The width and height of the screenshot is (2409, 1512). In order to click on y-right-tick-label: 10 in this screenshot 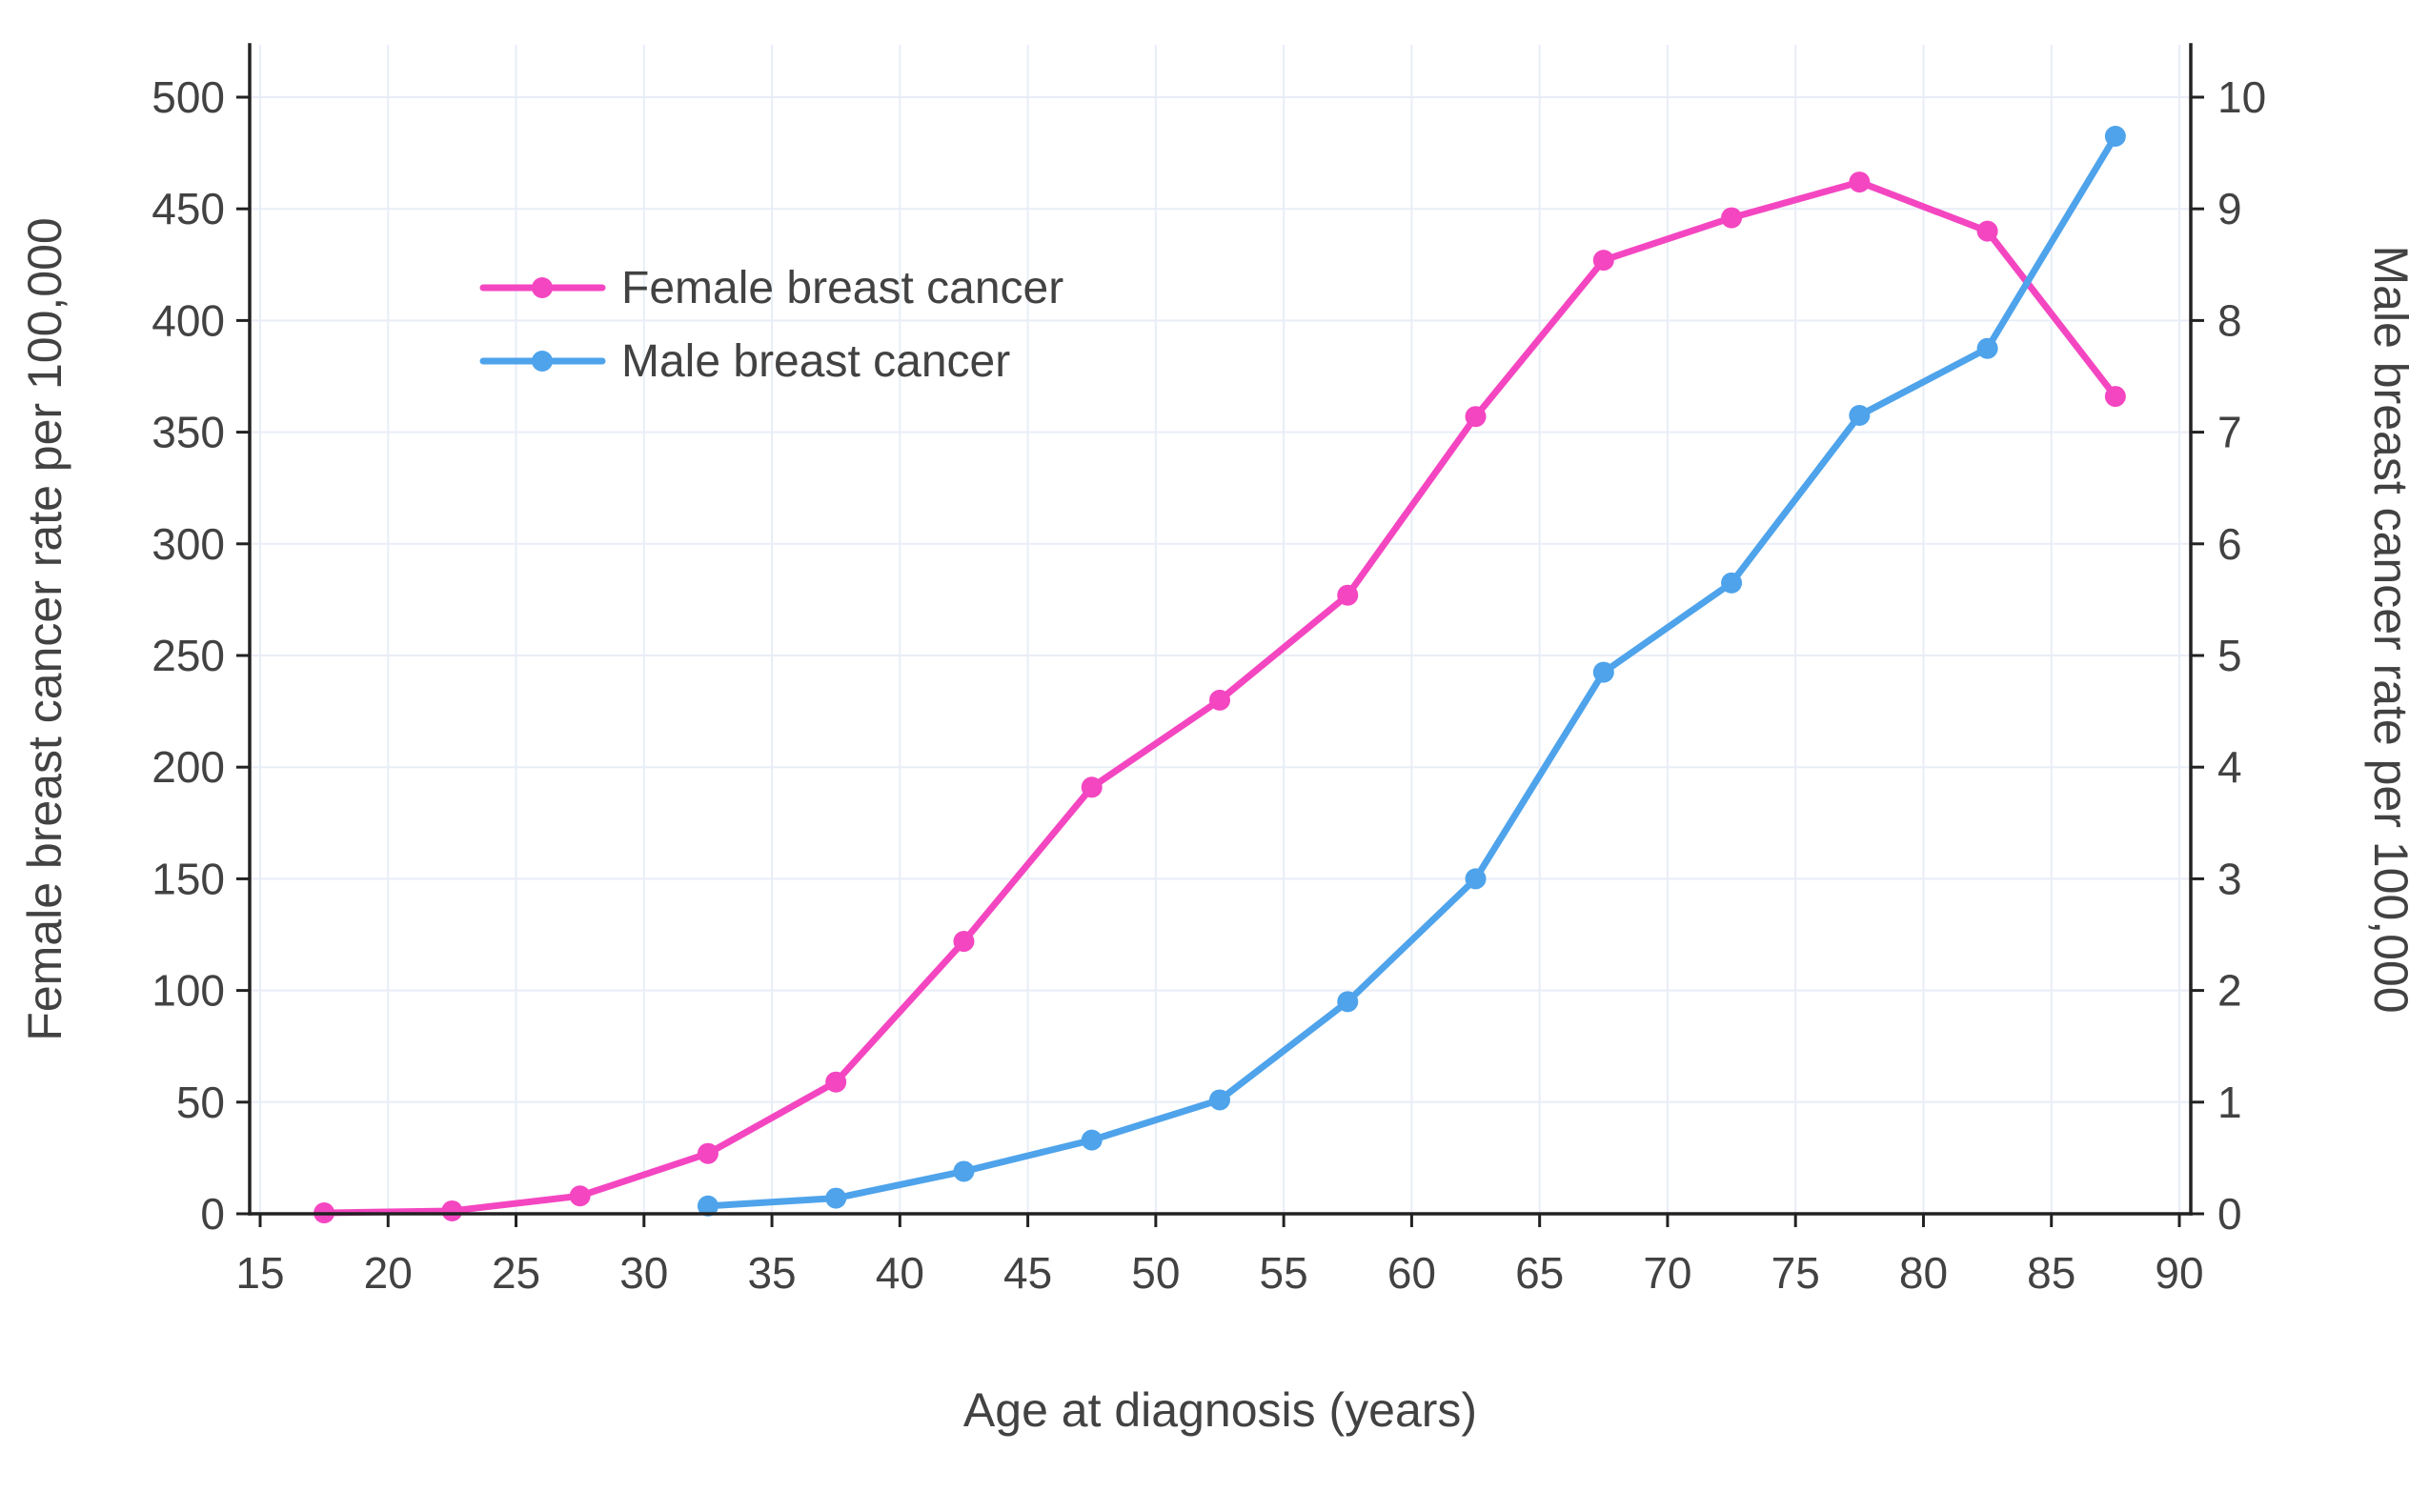, I will do `click(2241, 97)`.